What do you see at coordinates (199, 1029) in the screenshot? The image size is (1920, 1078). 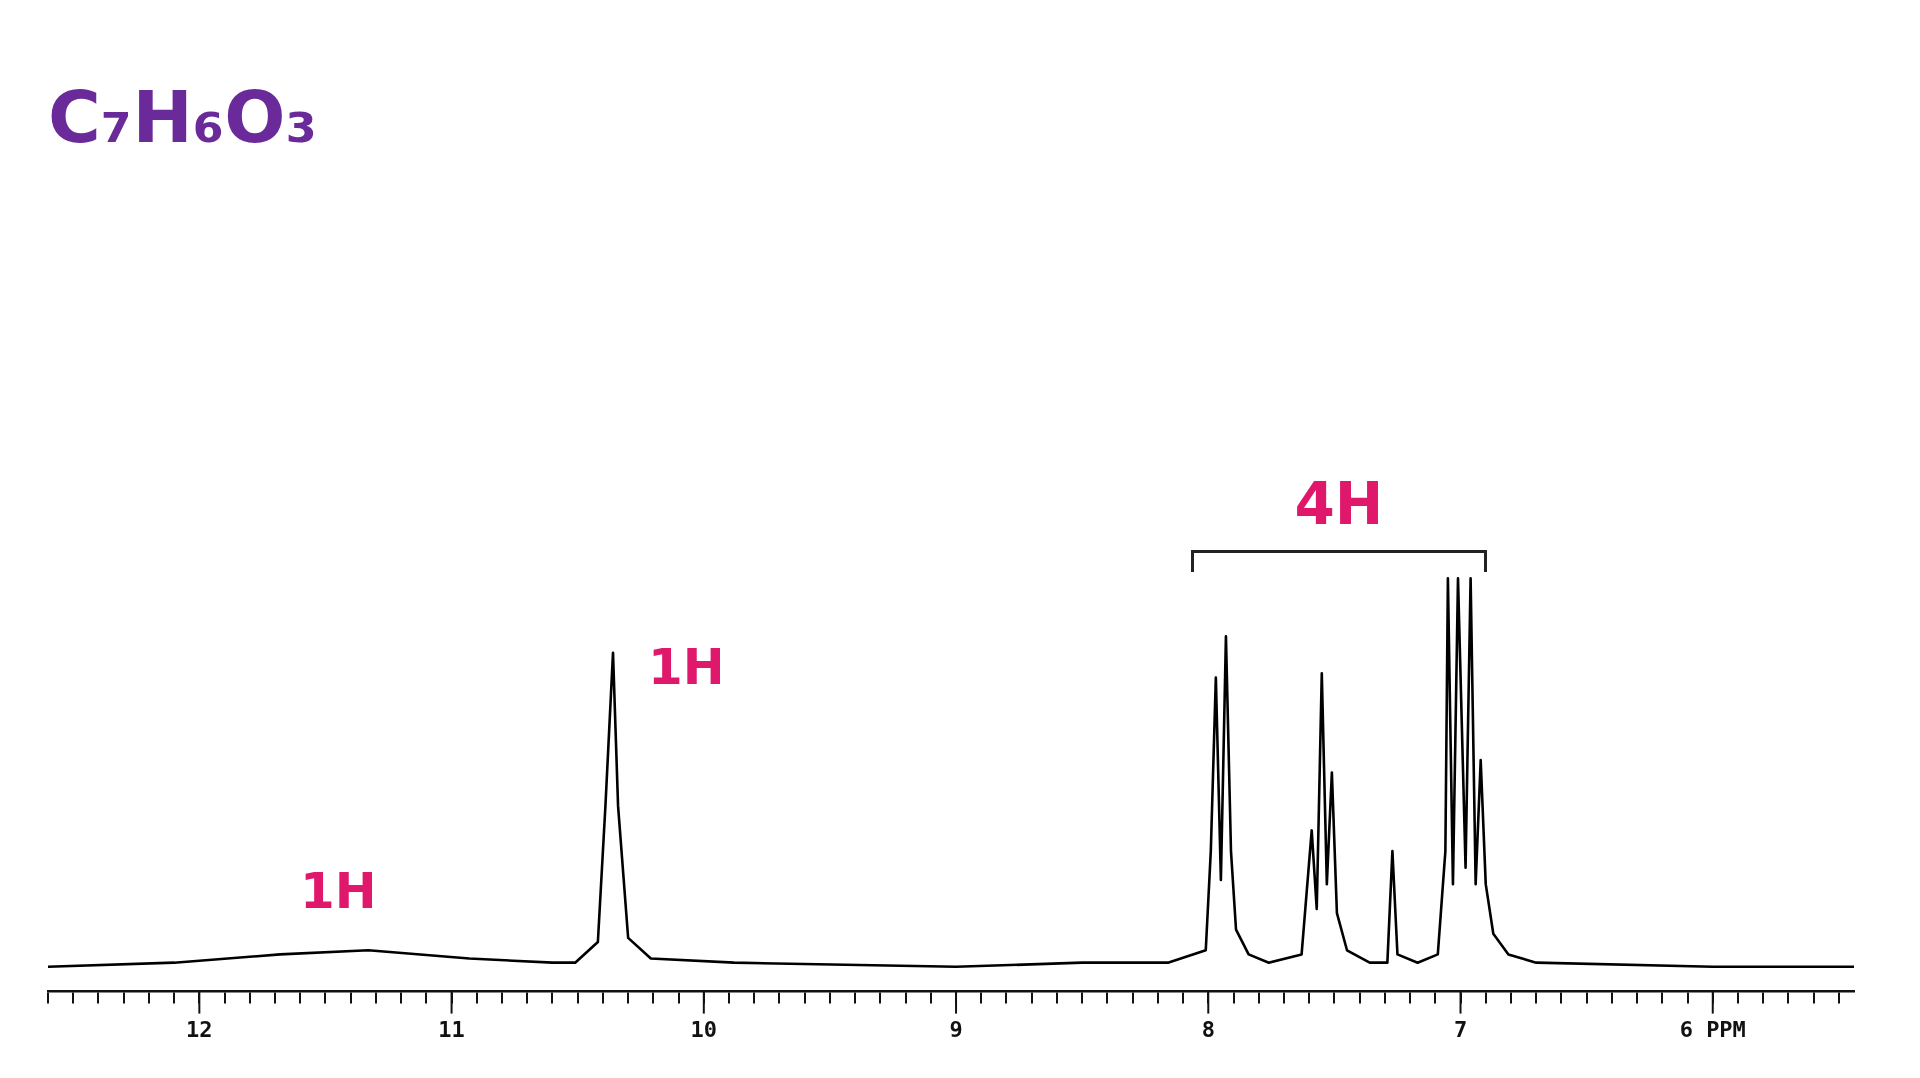 I see `x-tick-label: 12` at bounding box center [199, 1029].